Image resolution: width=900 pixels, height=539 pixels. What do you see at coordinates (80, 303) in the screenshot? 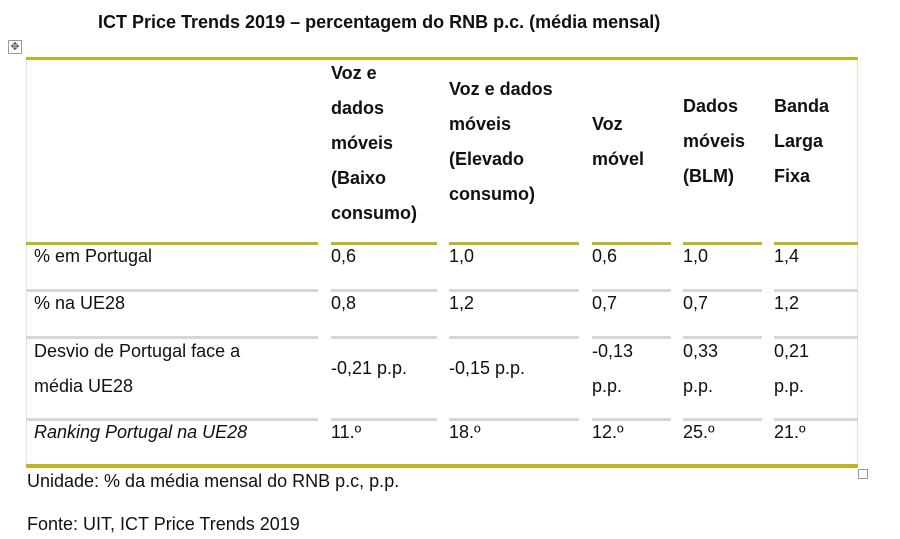
I see `row-label-ue28: % na UE28` at bounding box center [80, 303].